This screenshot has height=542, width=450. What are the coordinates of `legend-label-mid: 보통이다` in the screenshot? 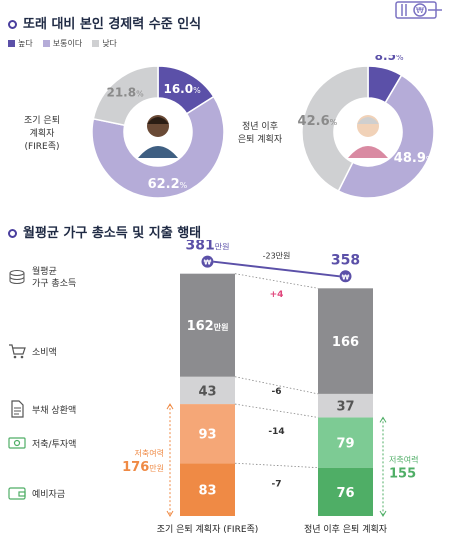 It's located at (67, 43).